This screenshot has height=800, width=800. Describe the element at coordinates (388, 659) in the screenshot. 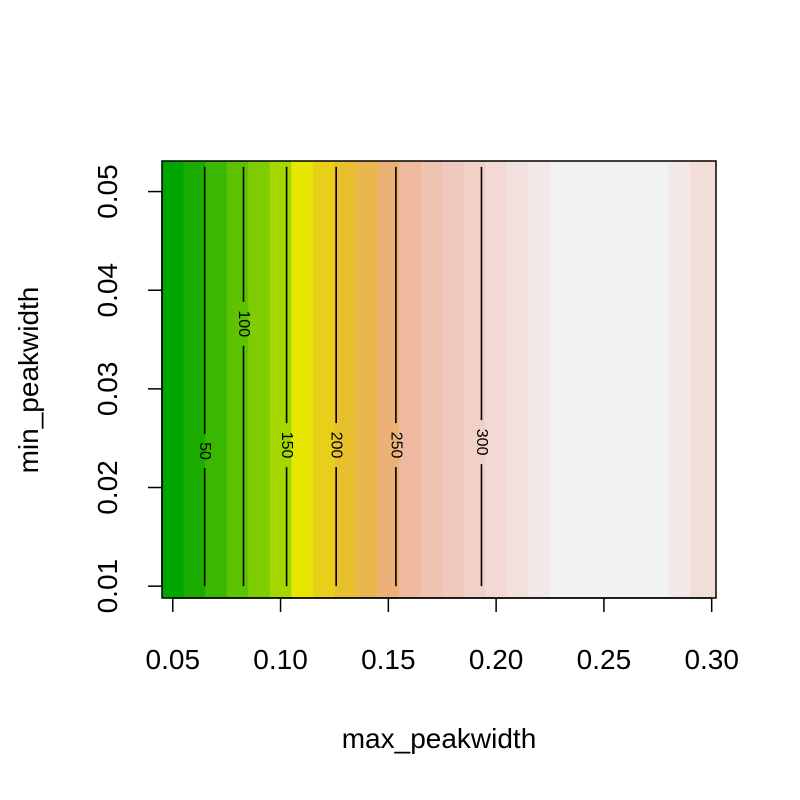

I see `x-tick-label-2: 0.15` at that location.